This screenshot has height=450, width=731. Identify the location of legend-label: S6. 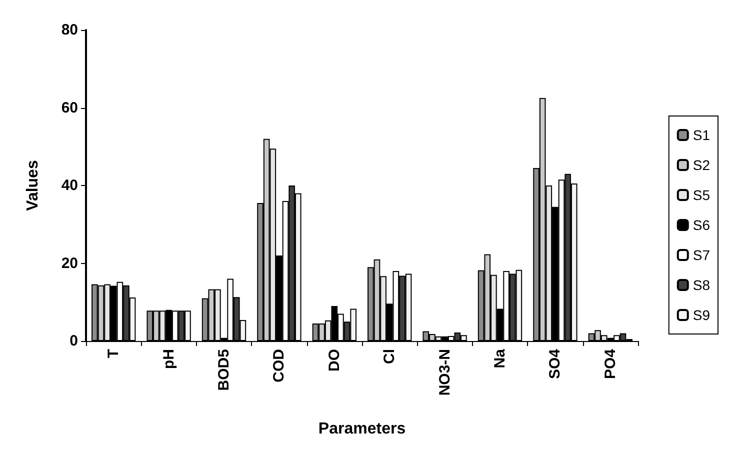
(701, 225).